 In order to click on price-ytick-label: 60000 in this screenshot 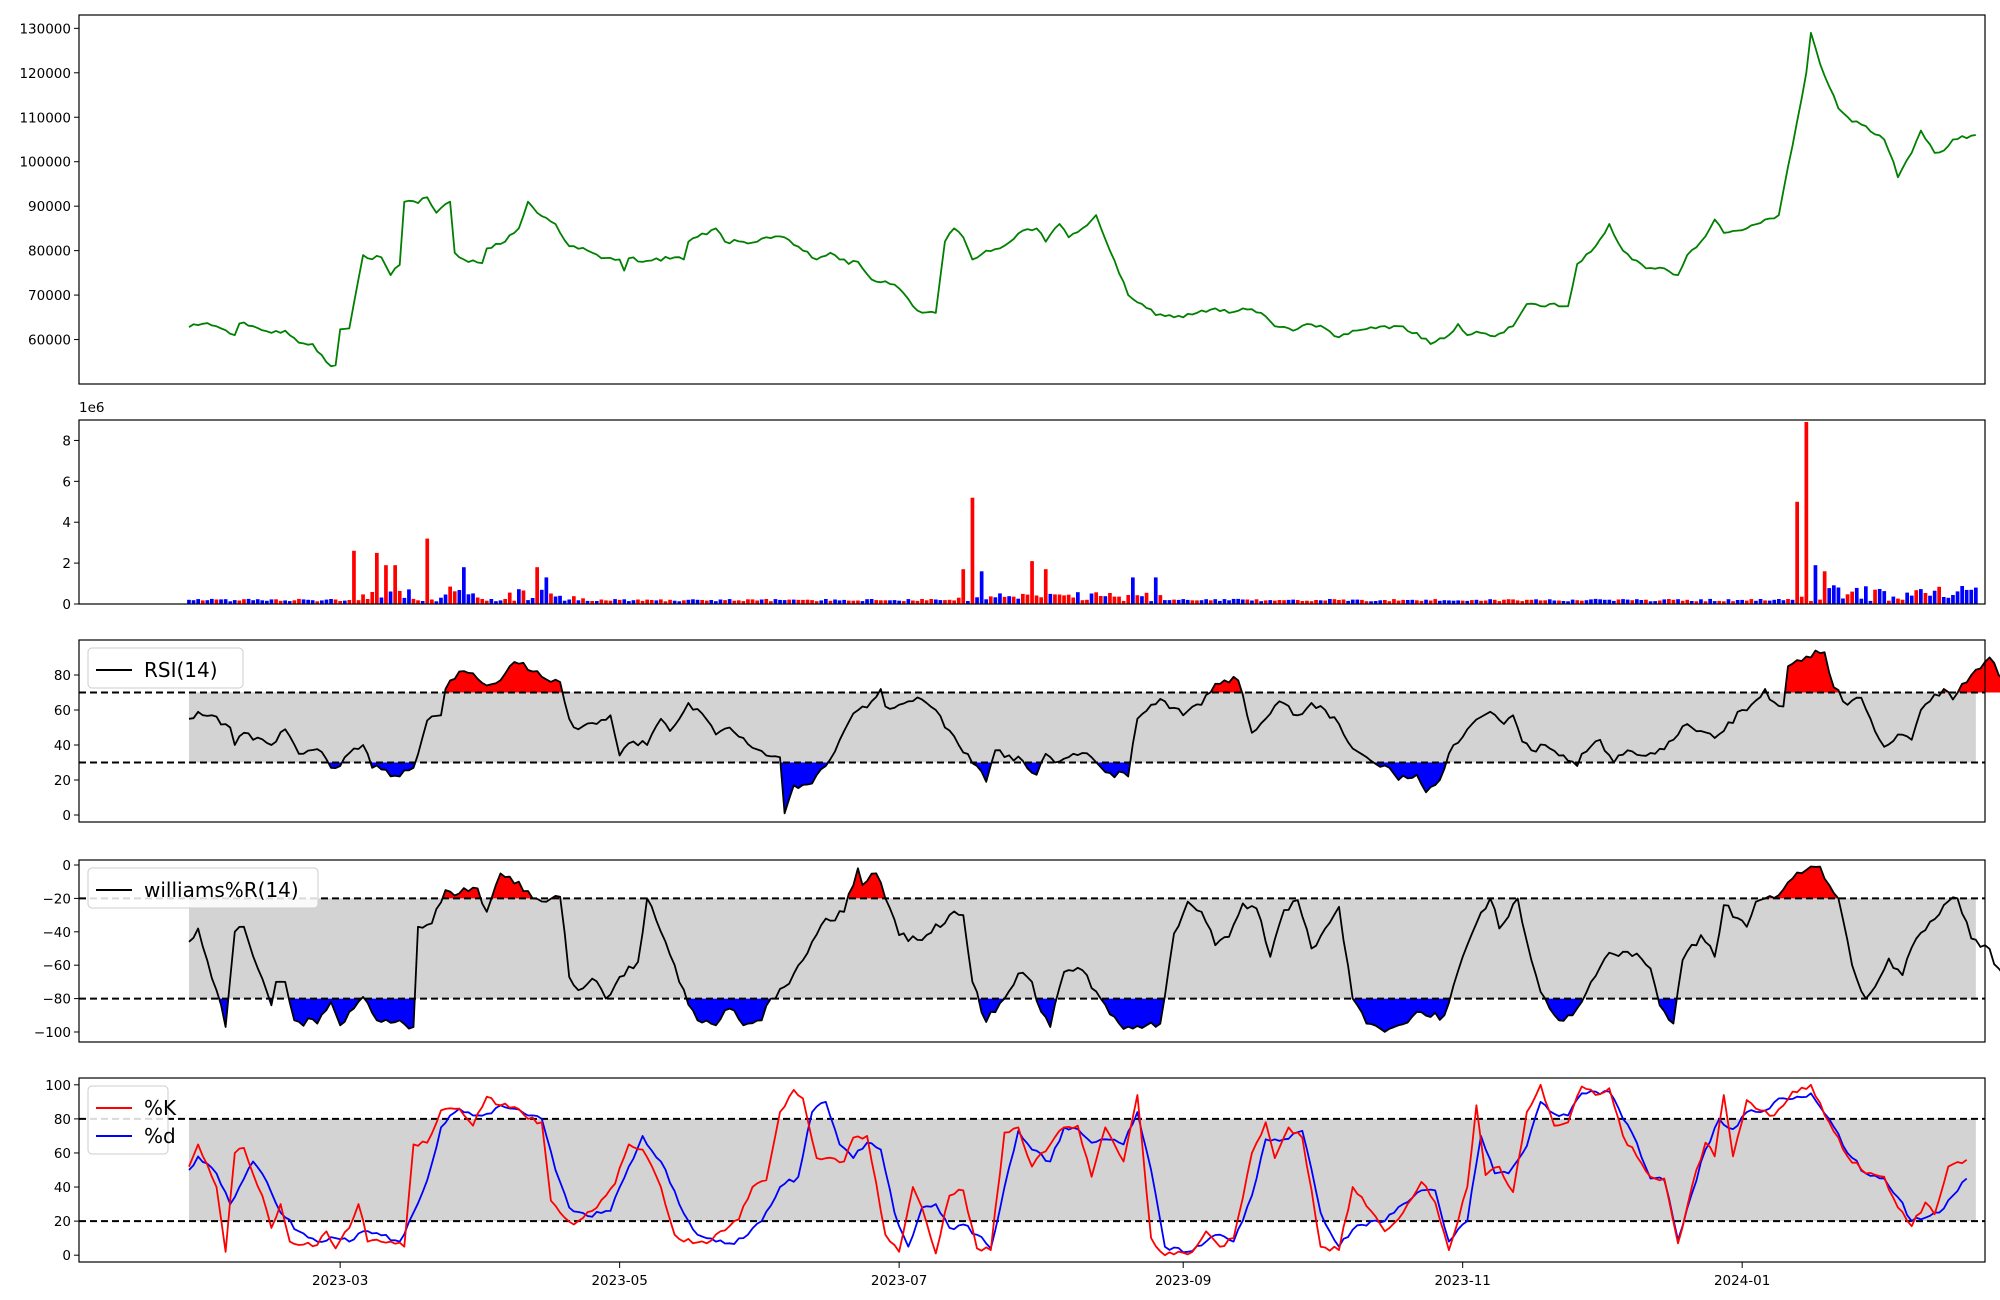, I will do `click(49, 341)`.